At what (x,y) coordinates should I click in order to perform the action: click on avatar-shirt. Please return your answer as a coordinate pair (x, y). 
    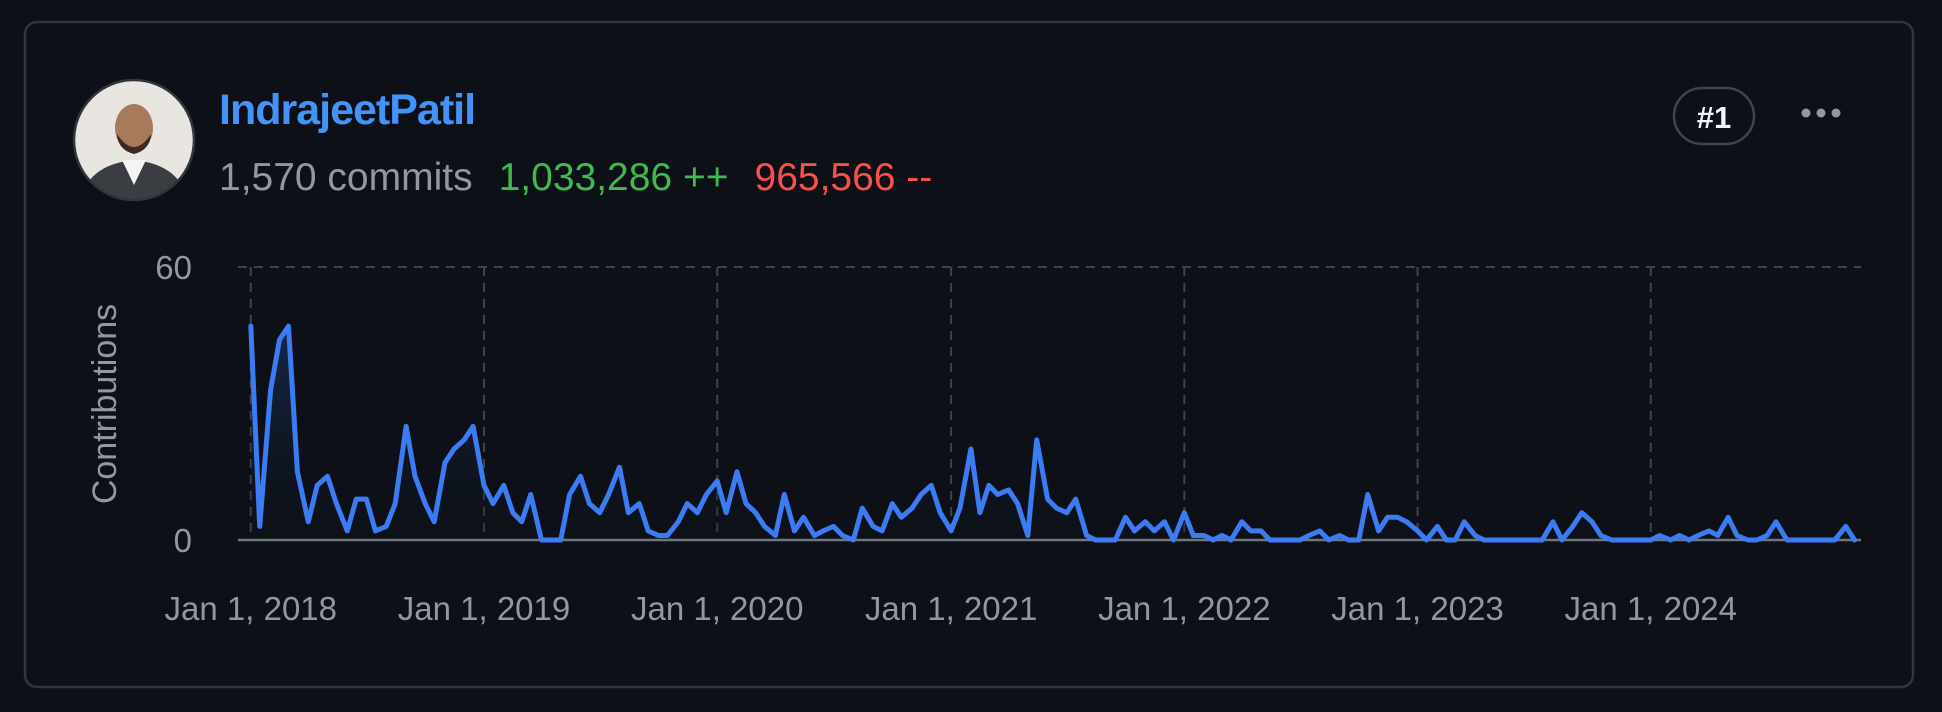
    Looking at the image, I should click on (134, 172).